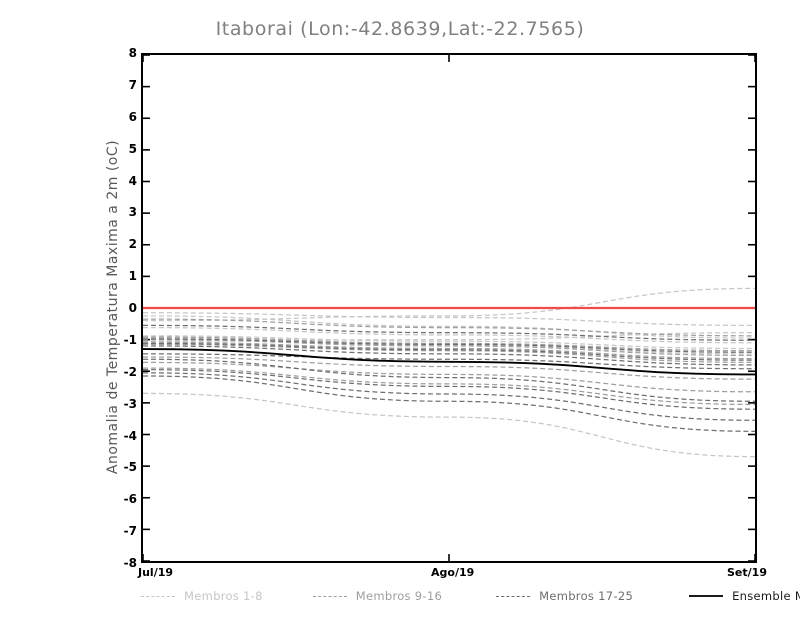  Describe the element at coordinates (130, 563) in the screenshot. I see `y-axis-tick-label: -8` at that location.